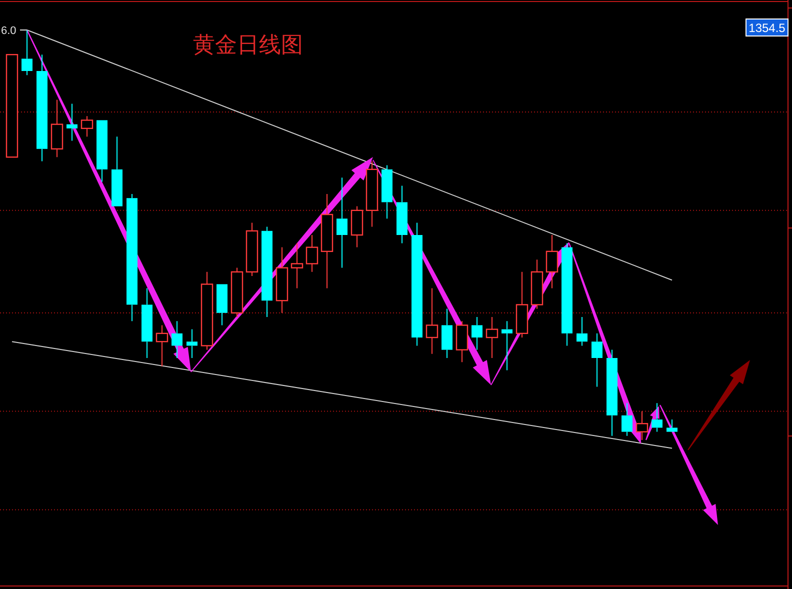 This screenshot has width=792, height=589. Describe the element at coordinates (767, 28) in the screenshot. I see `text: 1354.5` at that location.